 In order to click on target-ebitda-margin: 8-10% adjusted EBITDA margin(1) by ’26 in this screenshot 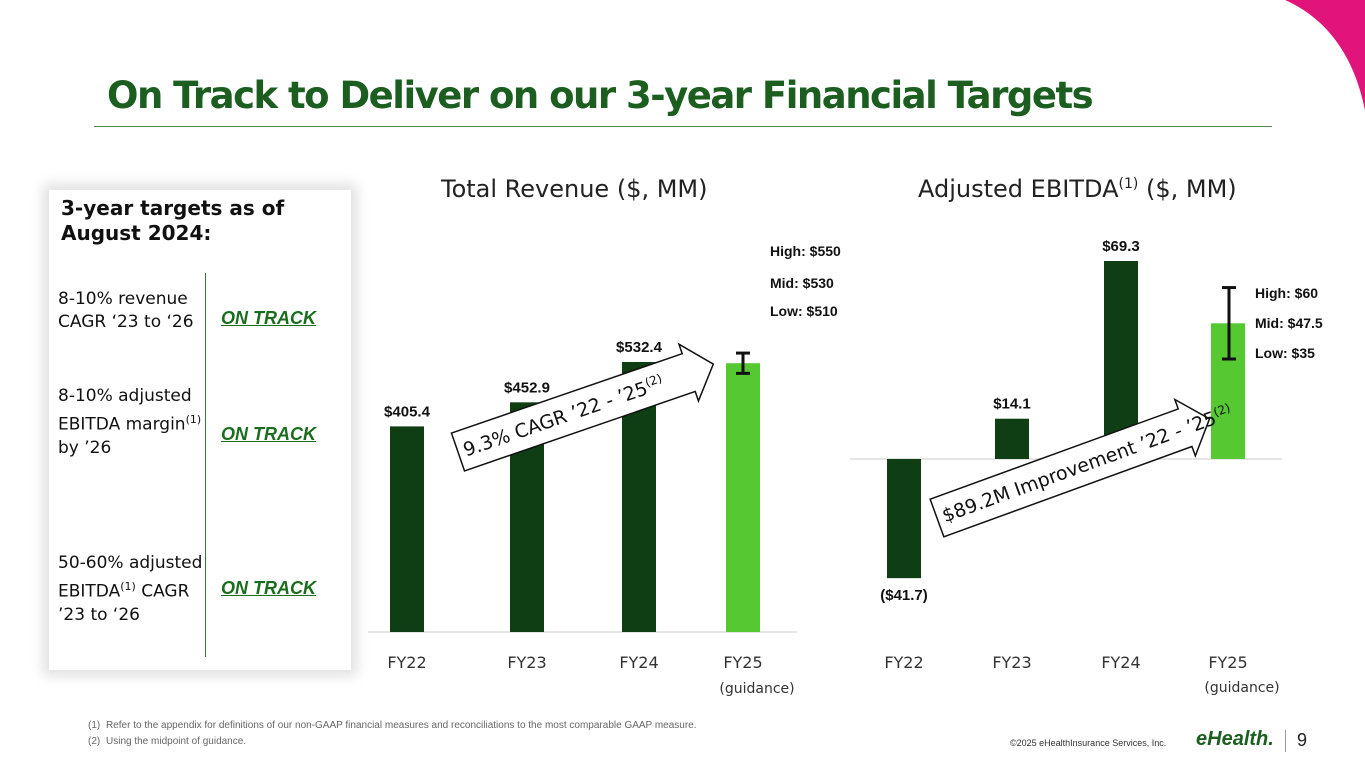, I will do `click(130, 422)`.